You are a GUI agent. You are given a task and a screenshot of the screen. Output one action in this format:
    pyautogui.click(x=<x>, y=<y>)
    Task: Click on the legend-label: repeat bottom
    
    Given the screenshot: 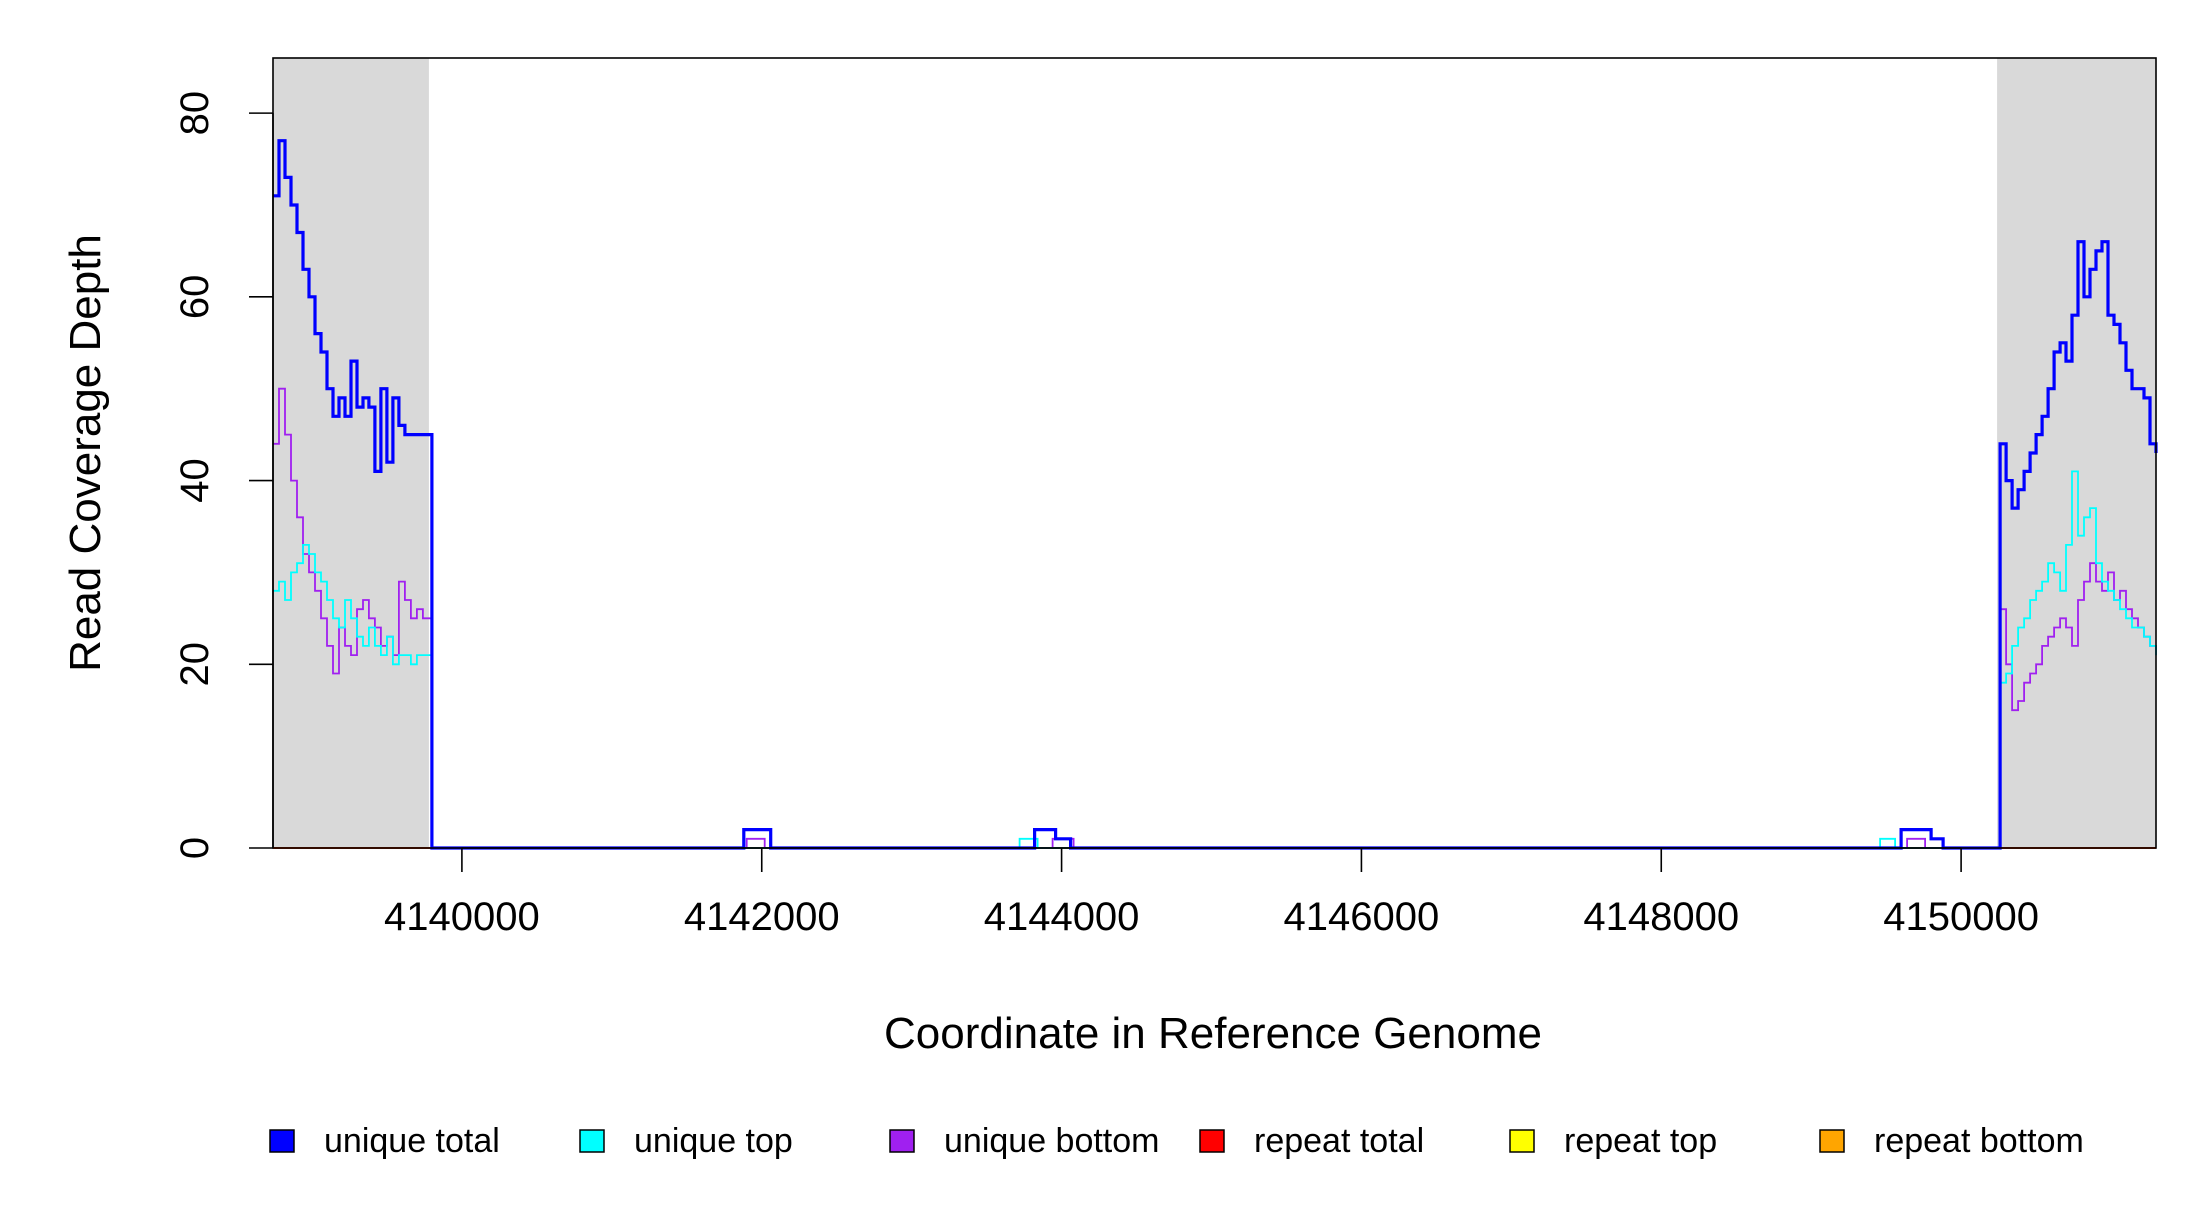 What is the action you would take?
    pyautogui.click(x=1979, y=1141)
    